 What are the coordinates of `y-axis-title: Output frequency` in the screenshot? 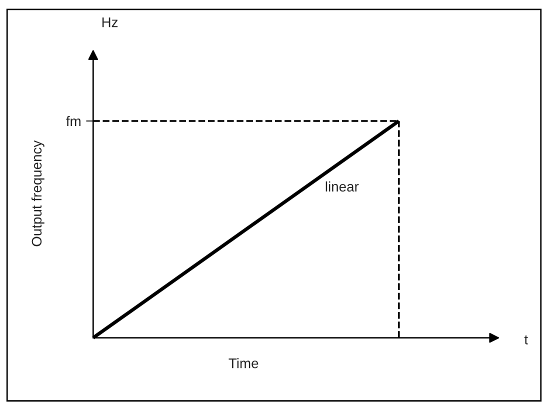 It's located at (37, 193).